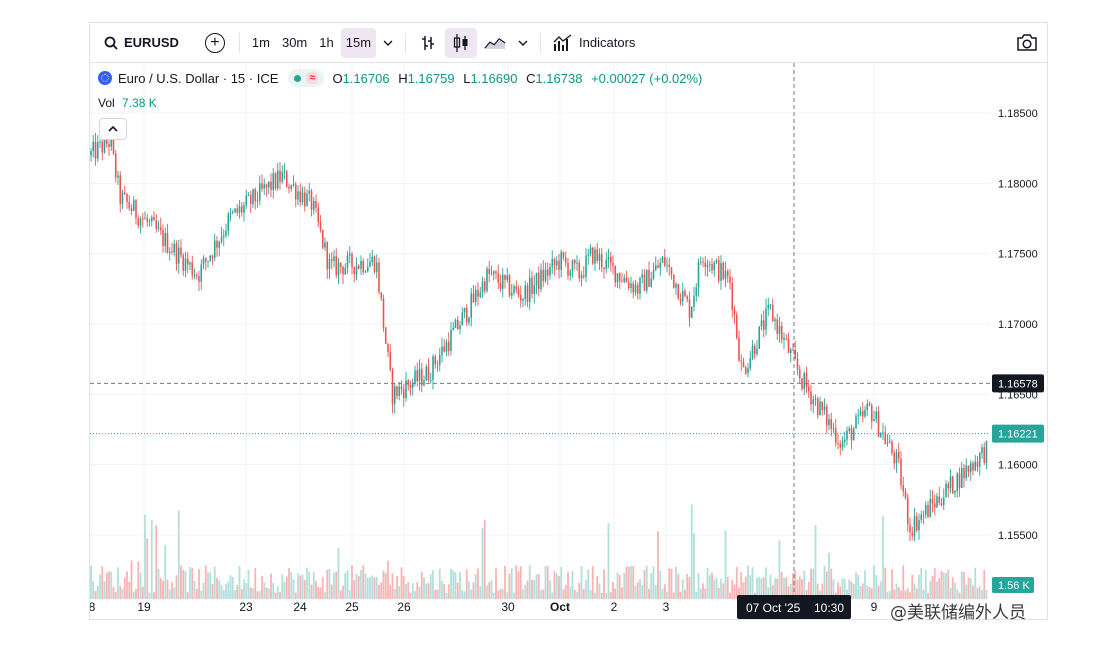  I want to click on symbol-search-button: EURUSD, so click(141, 43).